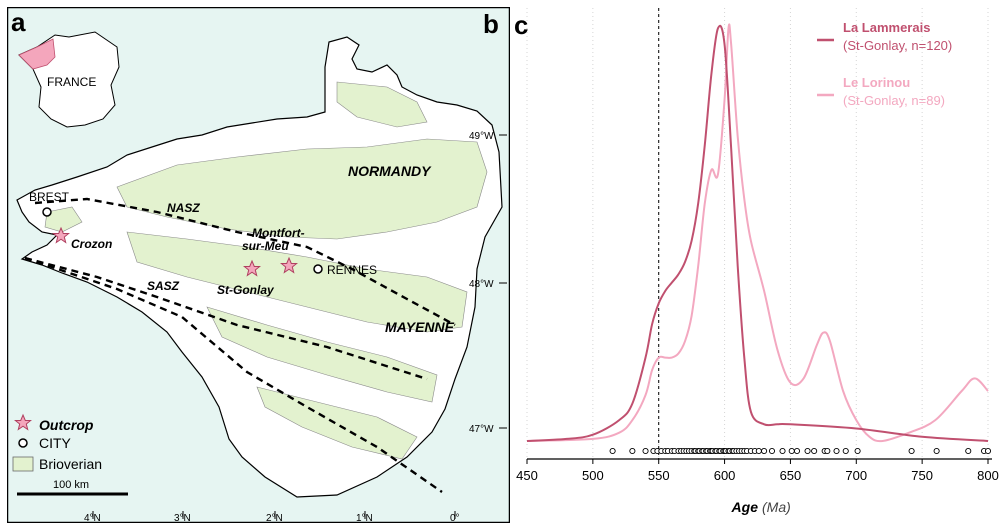  What do you see at coordinates (481, 429) in the screenshot?
I see `lat-tick-47: 47°W` at bounding box center [481, 429].